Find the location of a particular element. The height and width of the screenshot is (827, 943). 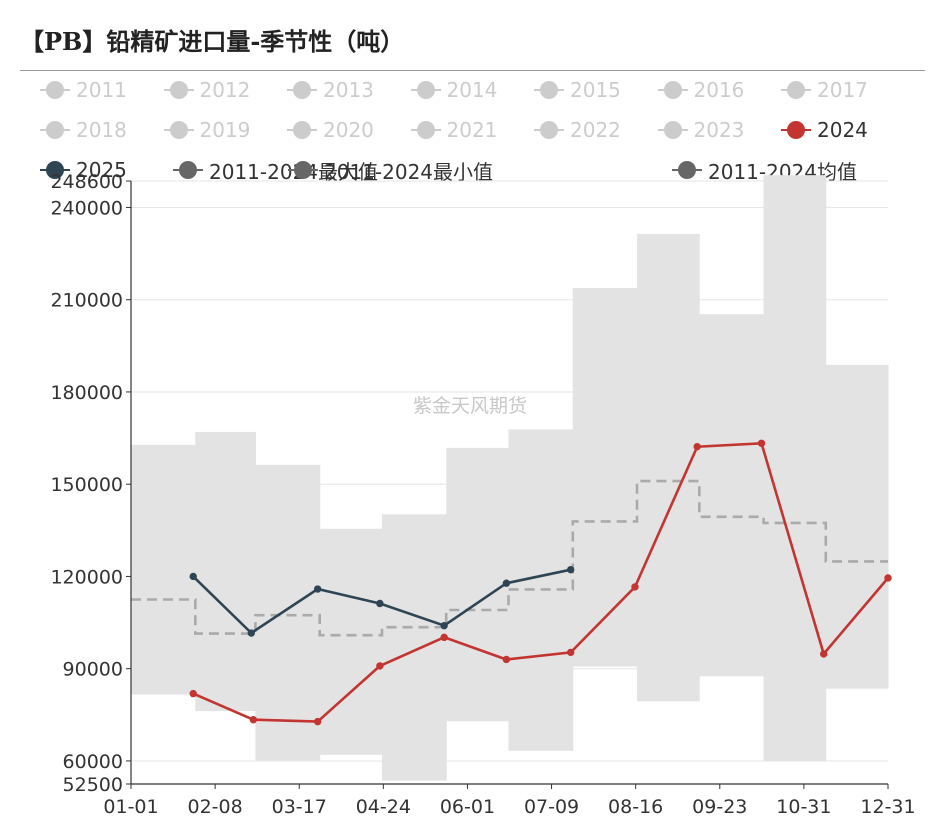

x-tick-label: 09-23 is located at coordinates (719, 807).